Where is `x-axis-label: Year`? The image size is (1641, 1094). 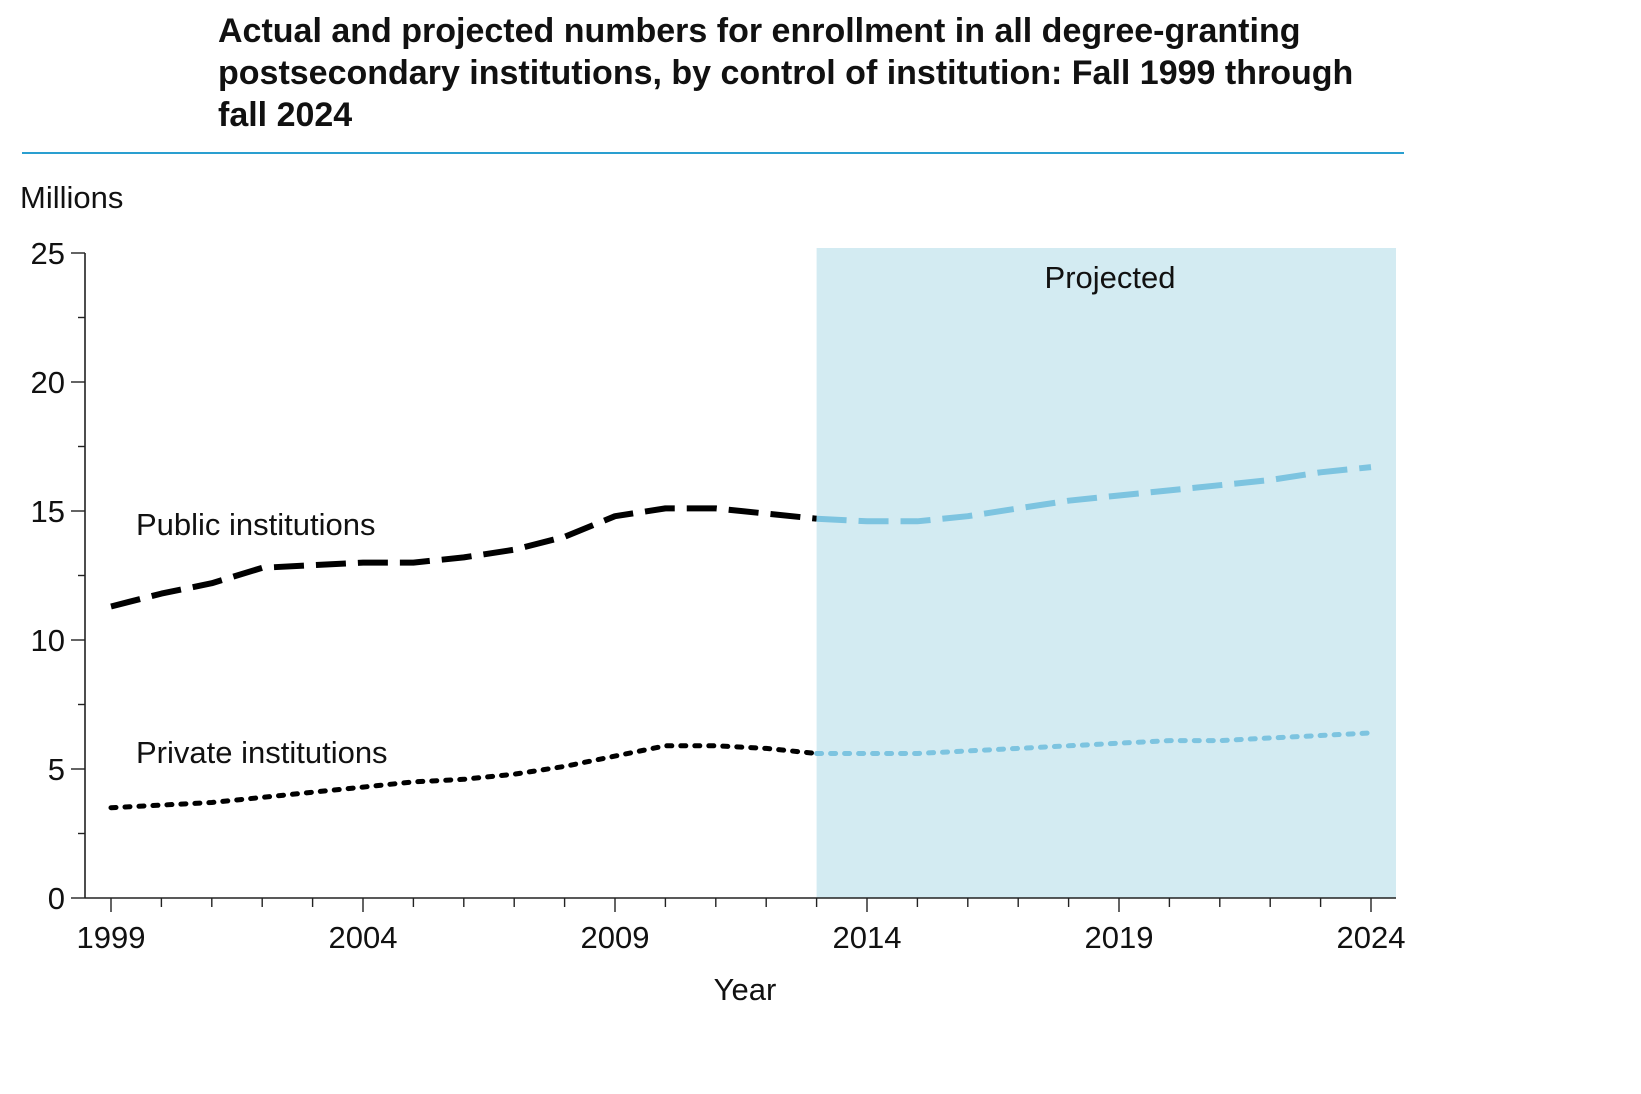 x-axis-label: Year is located at coordinates (745, 989).